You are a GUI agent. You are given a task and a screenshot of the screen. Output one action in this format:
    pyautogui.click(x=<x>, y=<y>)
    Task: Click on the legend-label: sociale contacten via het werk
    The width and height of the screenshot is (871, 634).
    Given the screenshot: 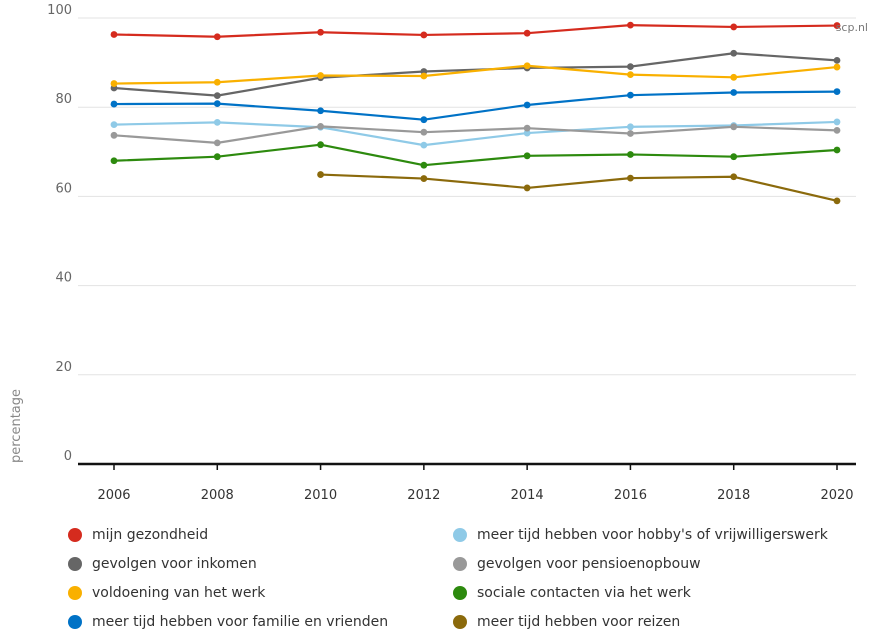 What is the action you would take?
    pyautogui.click(x=584, y=592)
    